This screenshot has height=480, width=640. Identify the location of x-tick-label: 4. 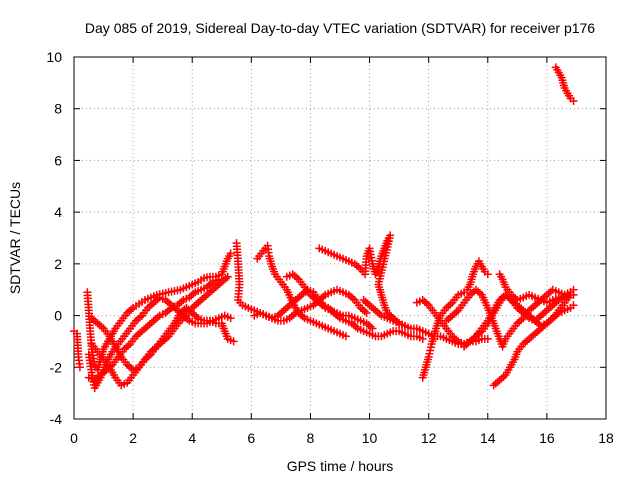
(192, 438).